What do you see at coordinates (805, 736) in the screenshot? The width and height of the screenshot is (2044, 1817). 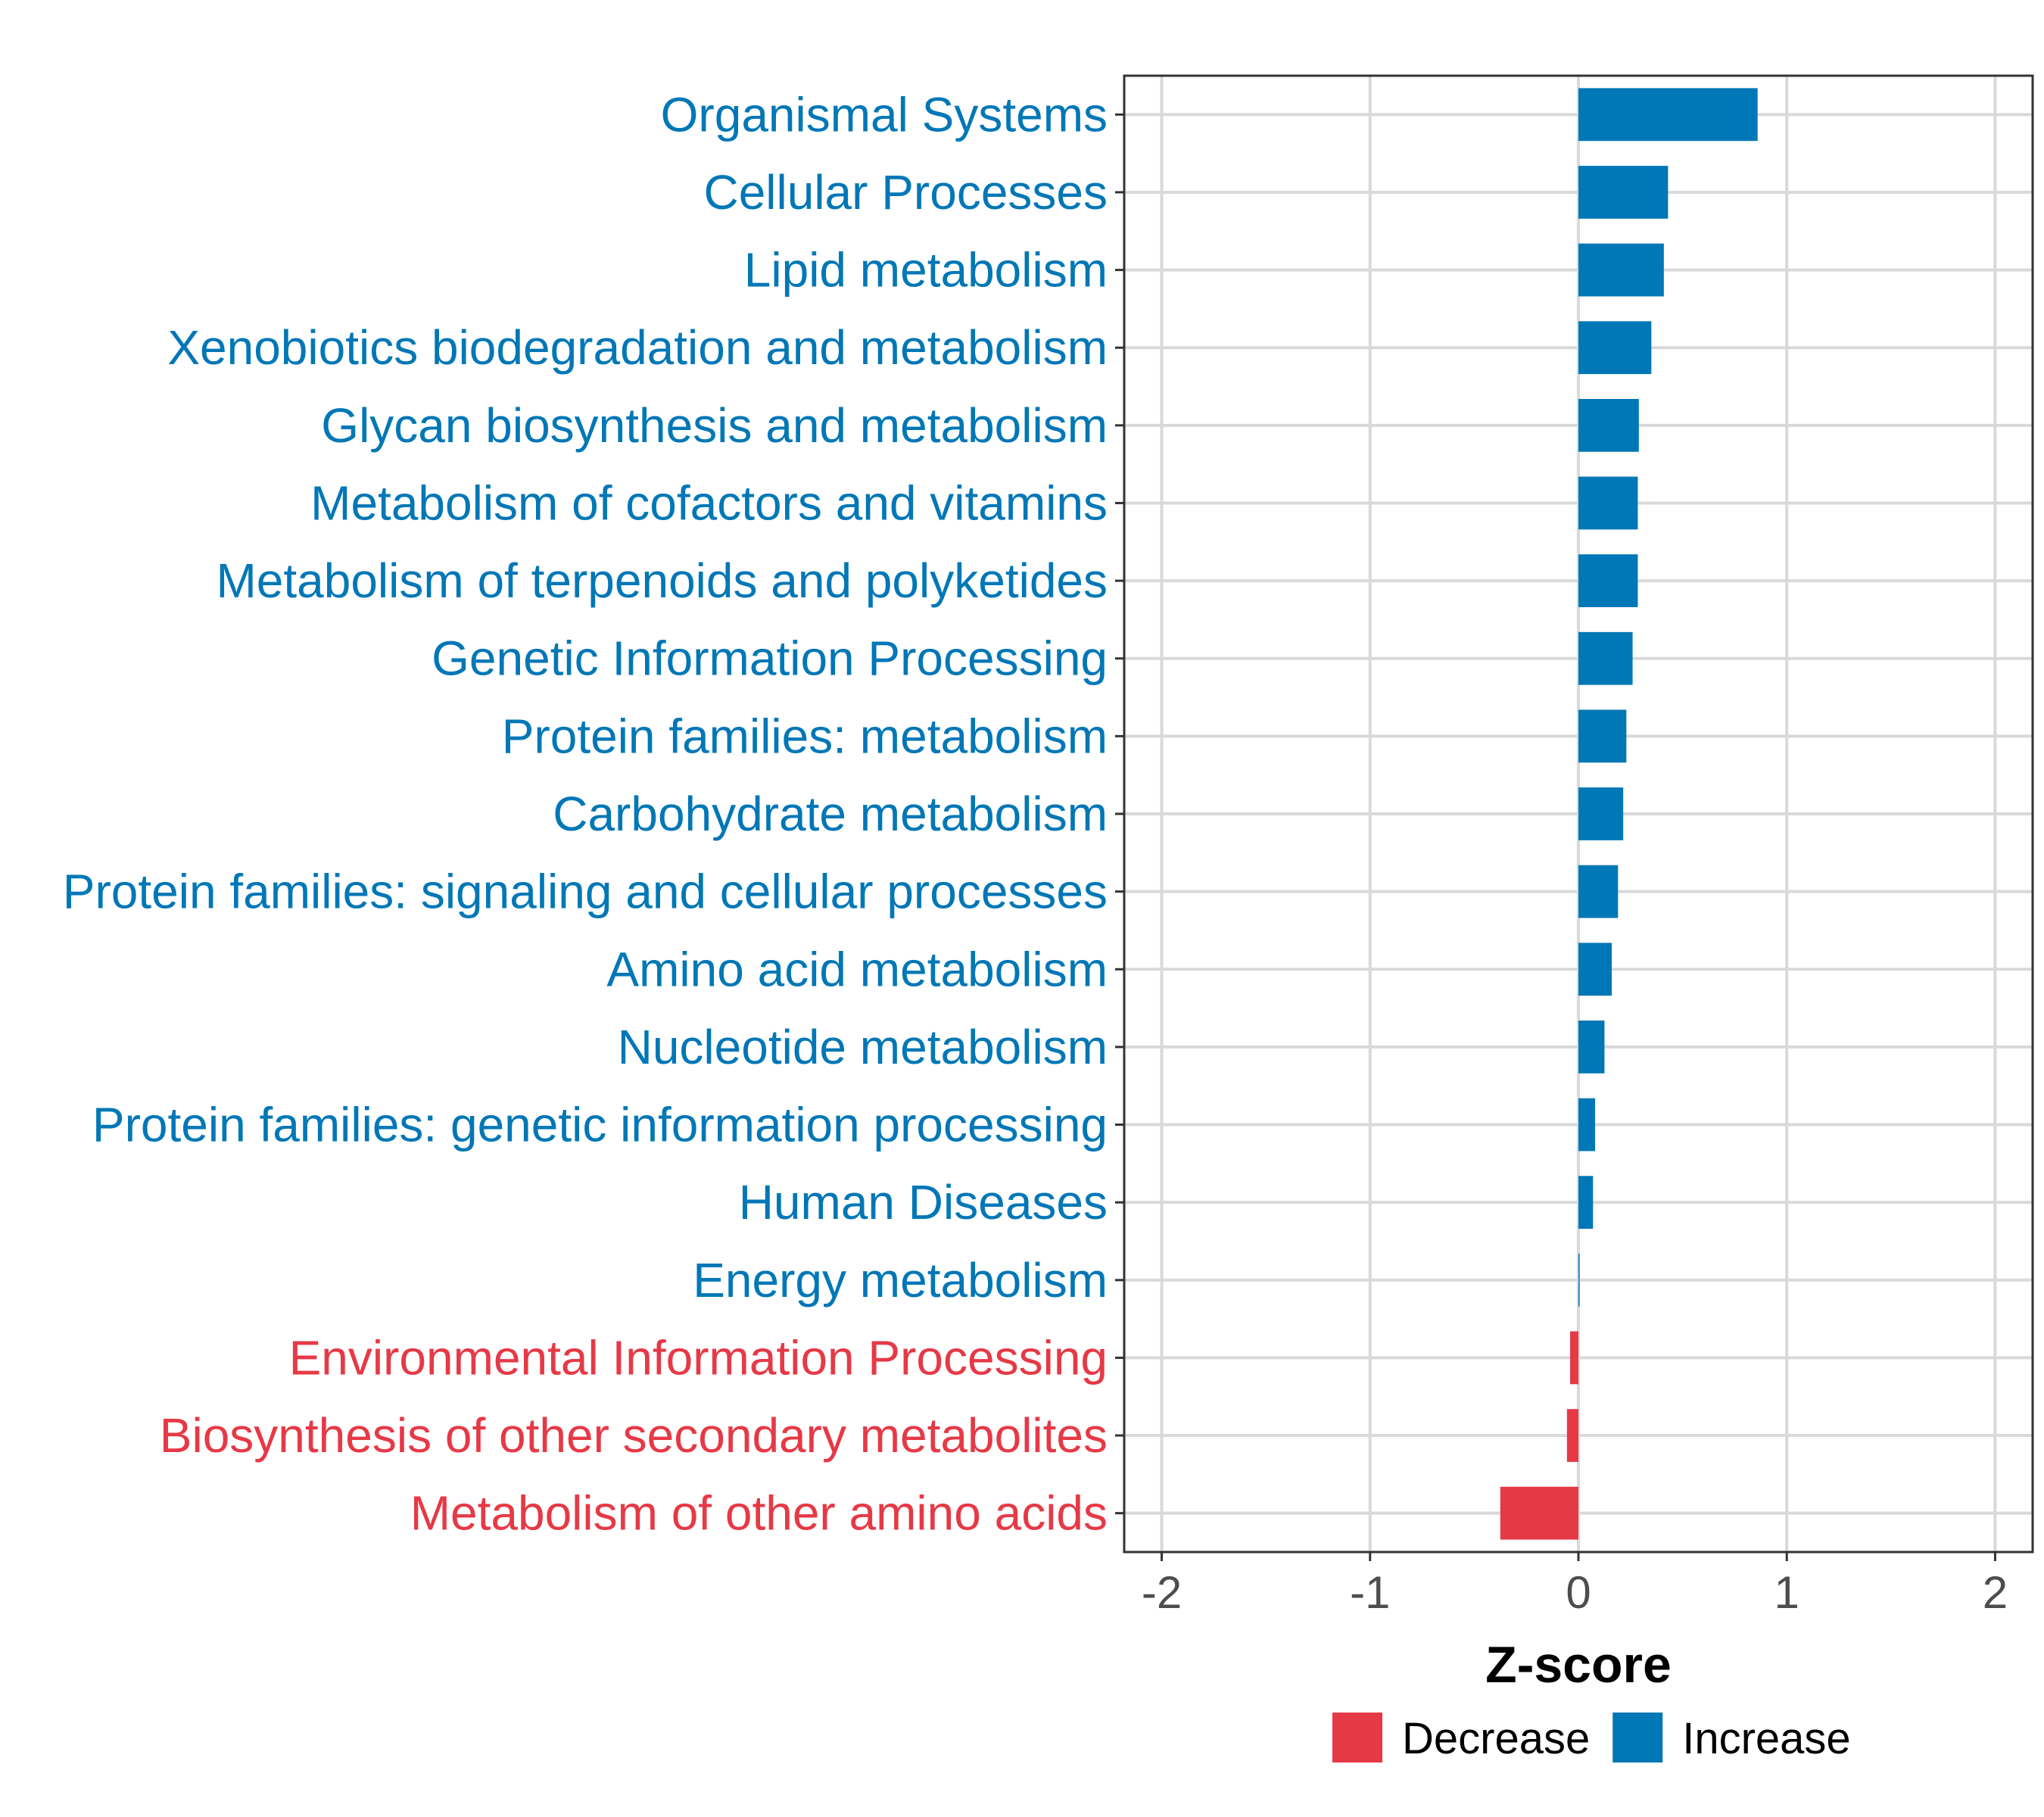 I see `category-label-8: Protein families: metabolism` at bounding box center [805, 736].